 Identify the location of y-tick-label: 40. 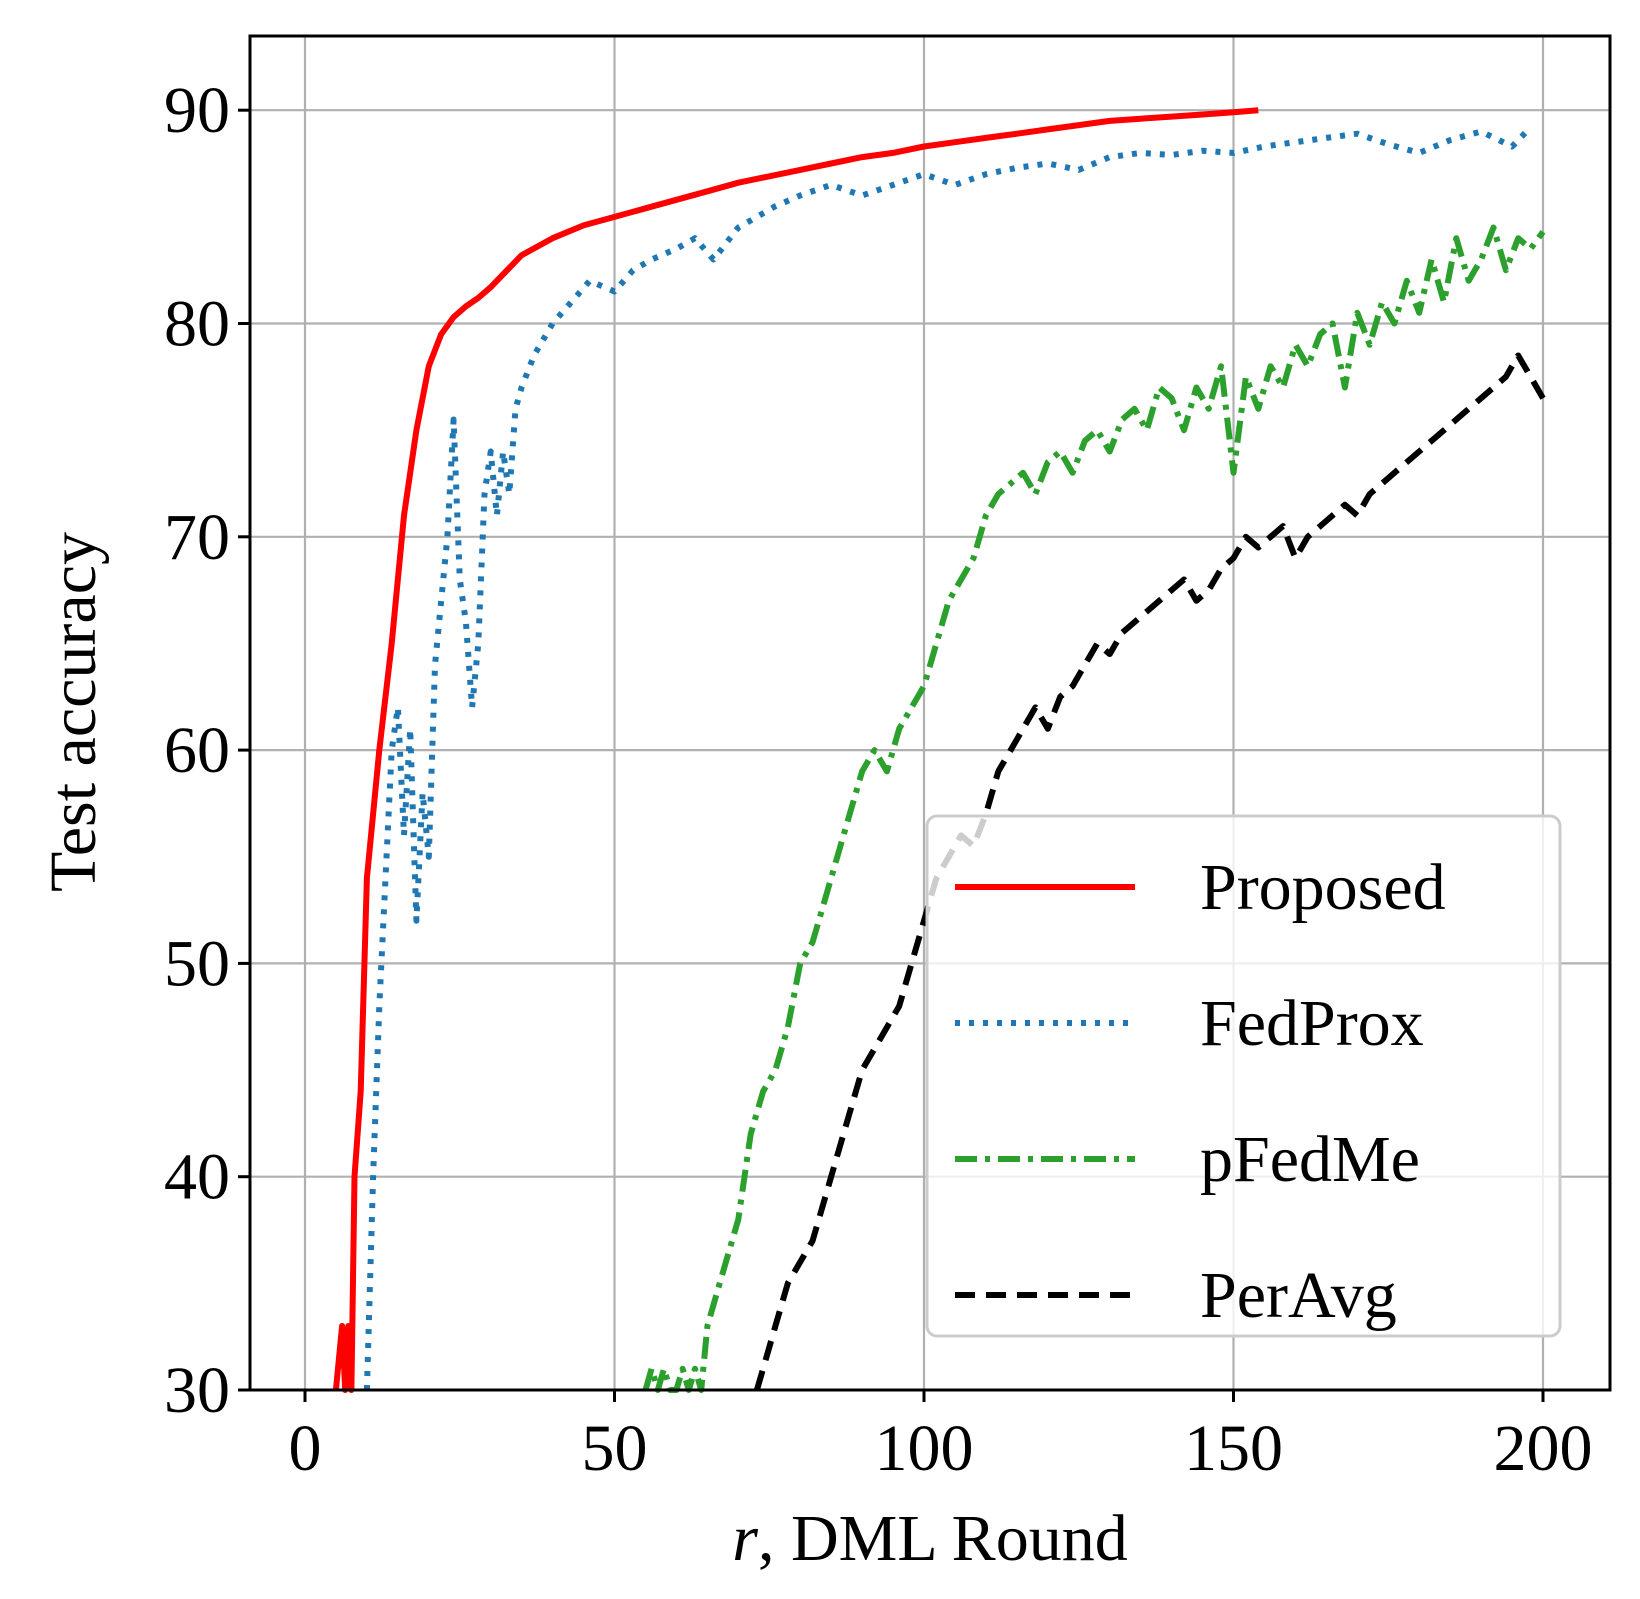
(197, 1177).